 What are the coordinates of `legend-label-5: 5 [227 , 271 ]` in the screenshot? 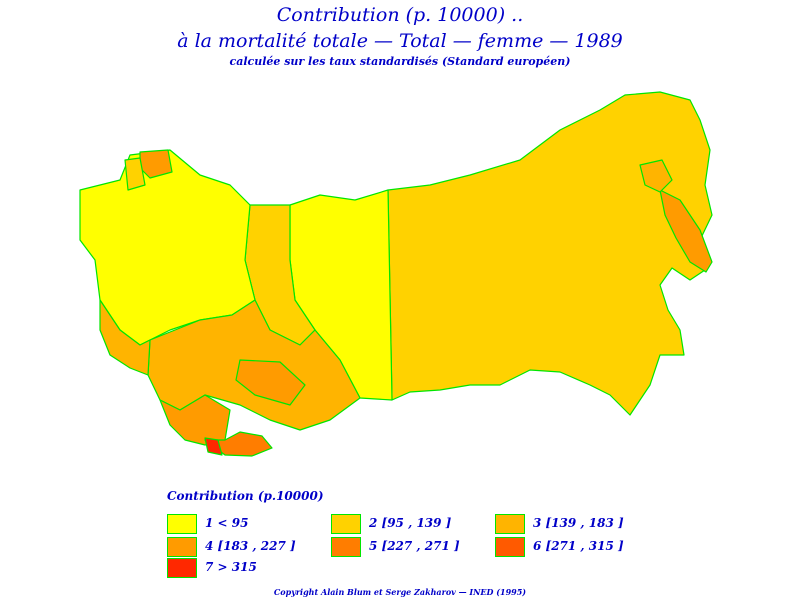 It's located at (414, 546).